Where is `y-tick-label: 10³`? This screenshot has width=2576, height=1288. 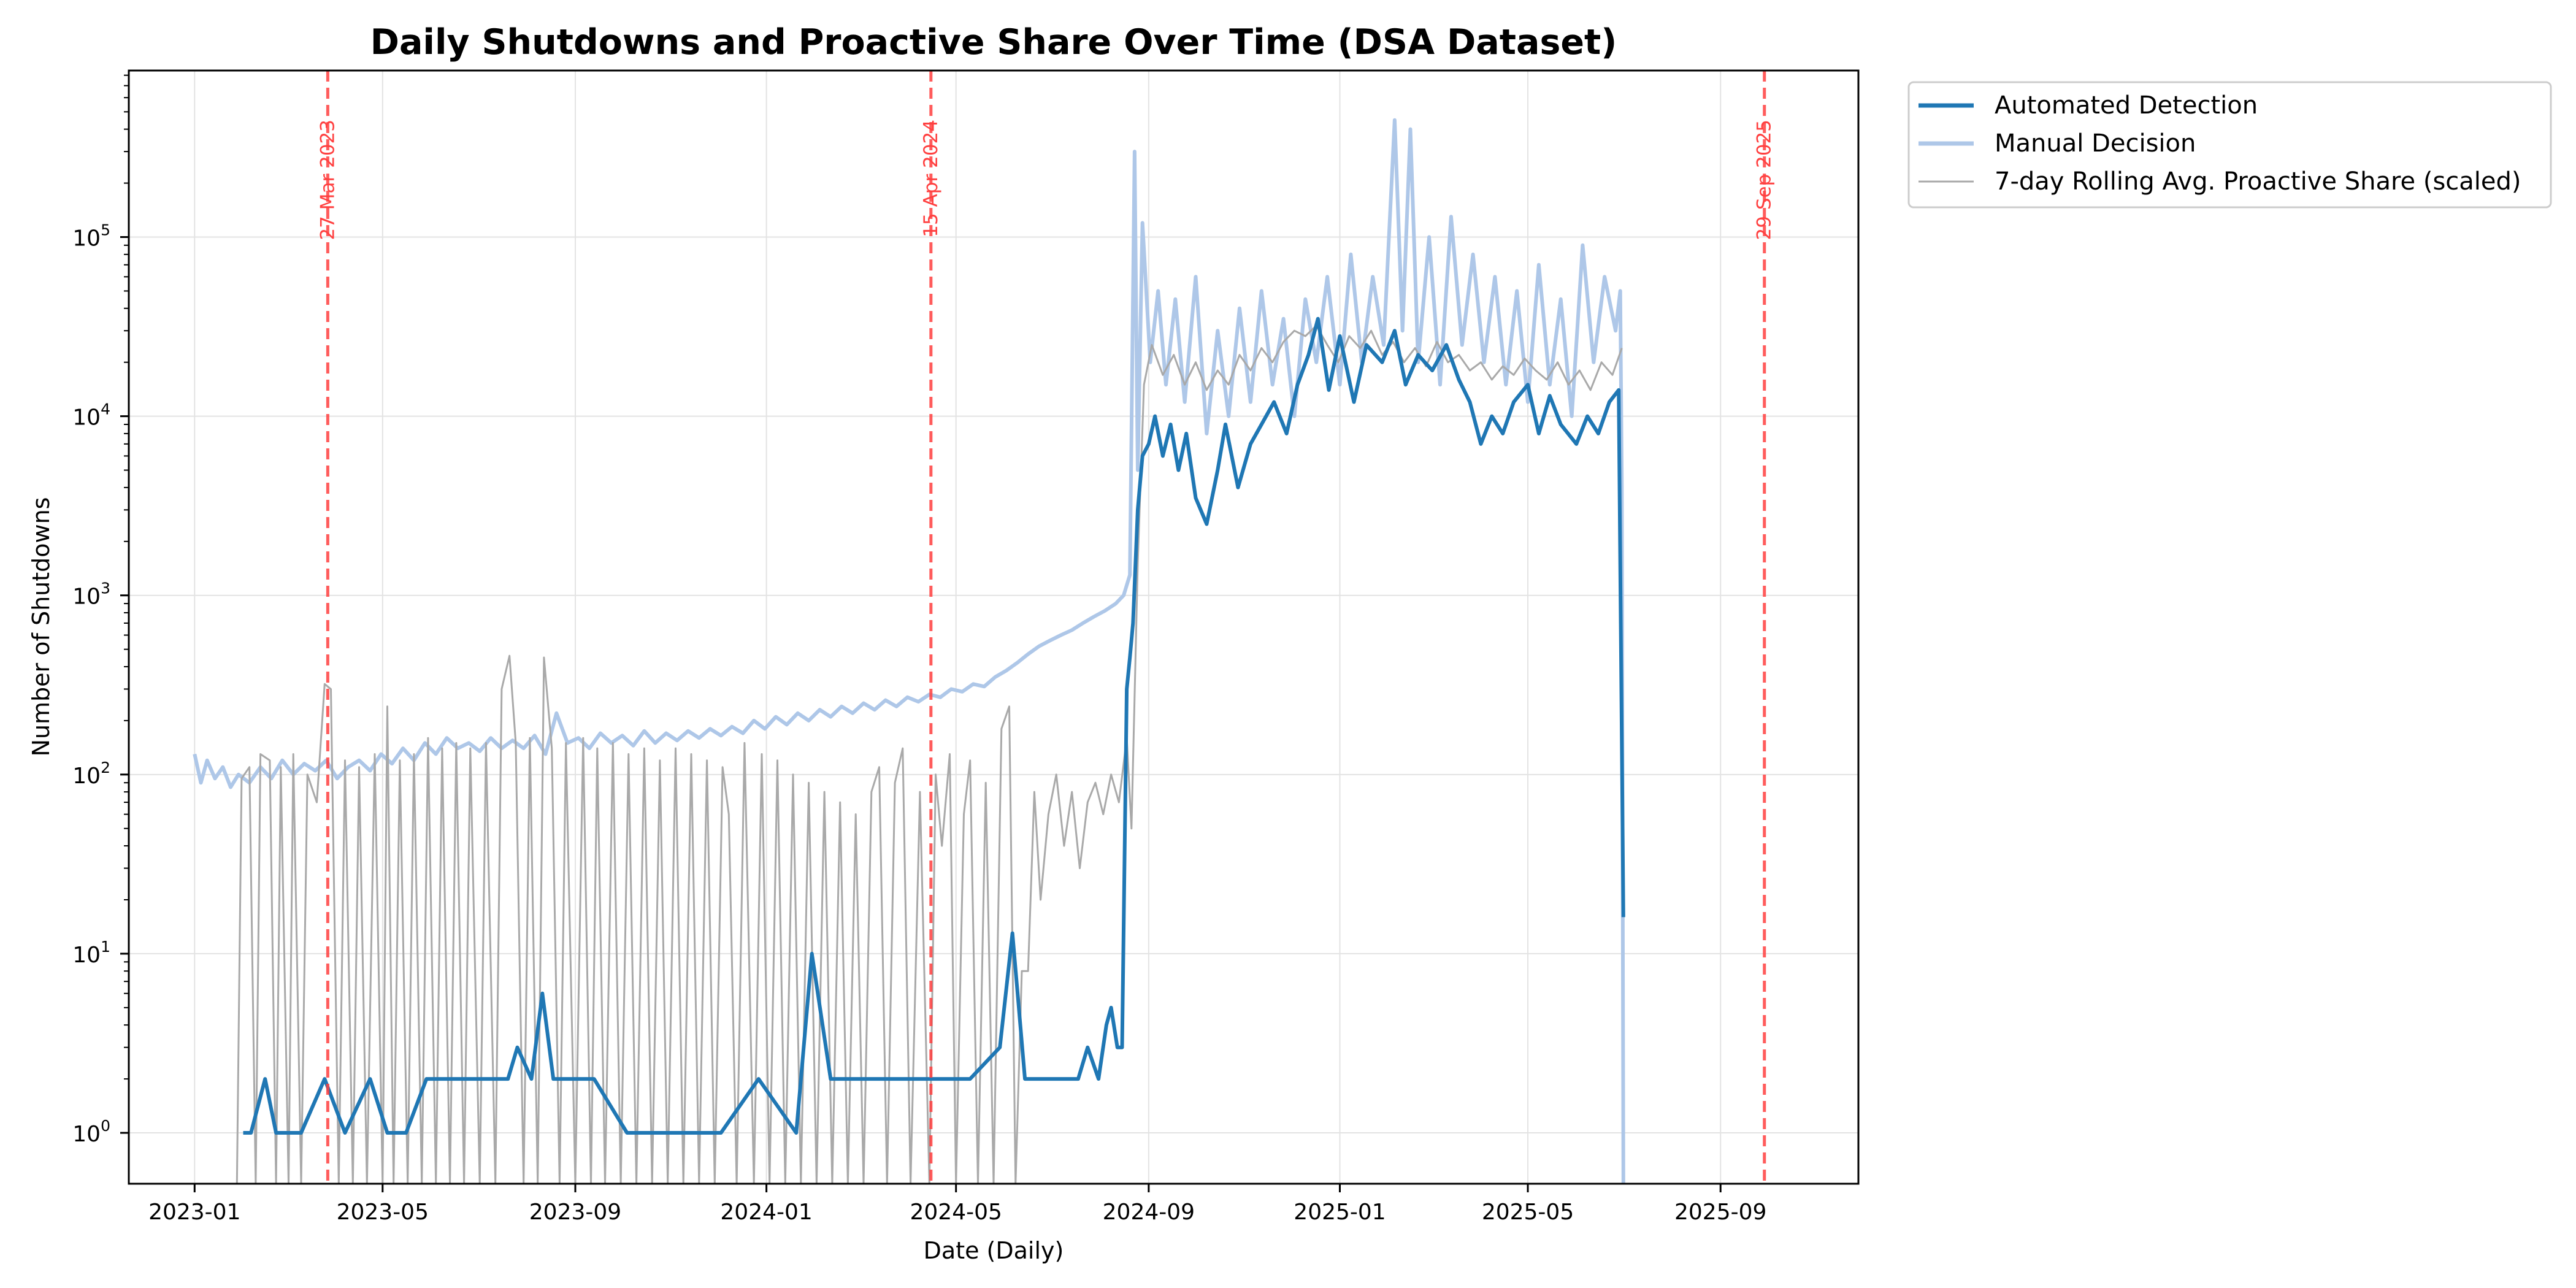
y-tick-label: 10³ is located at coordinates (91, 595).